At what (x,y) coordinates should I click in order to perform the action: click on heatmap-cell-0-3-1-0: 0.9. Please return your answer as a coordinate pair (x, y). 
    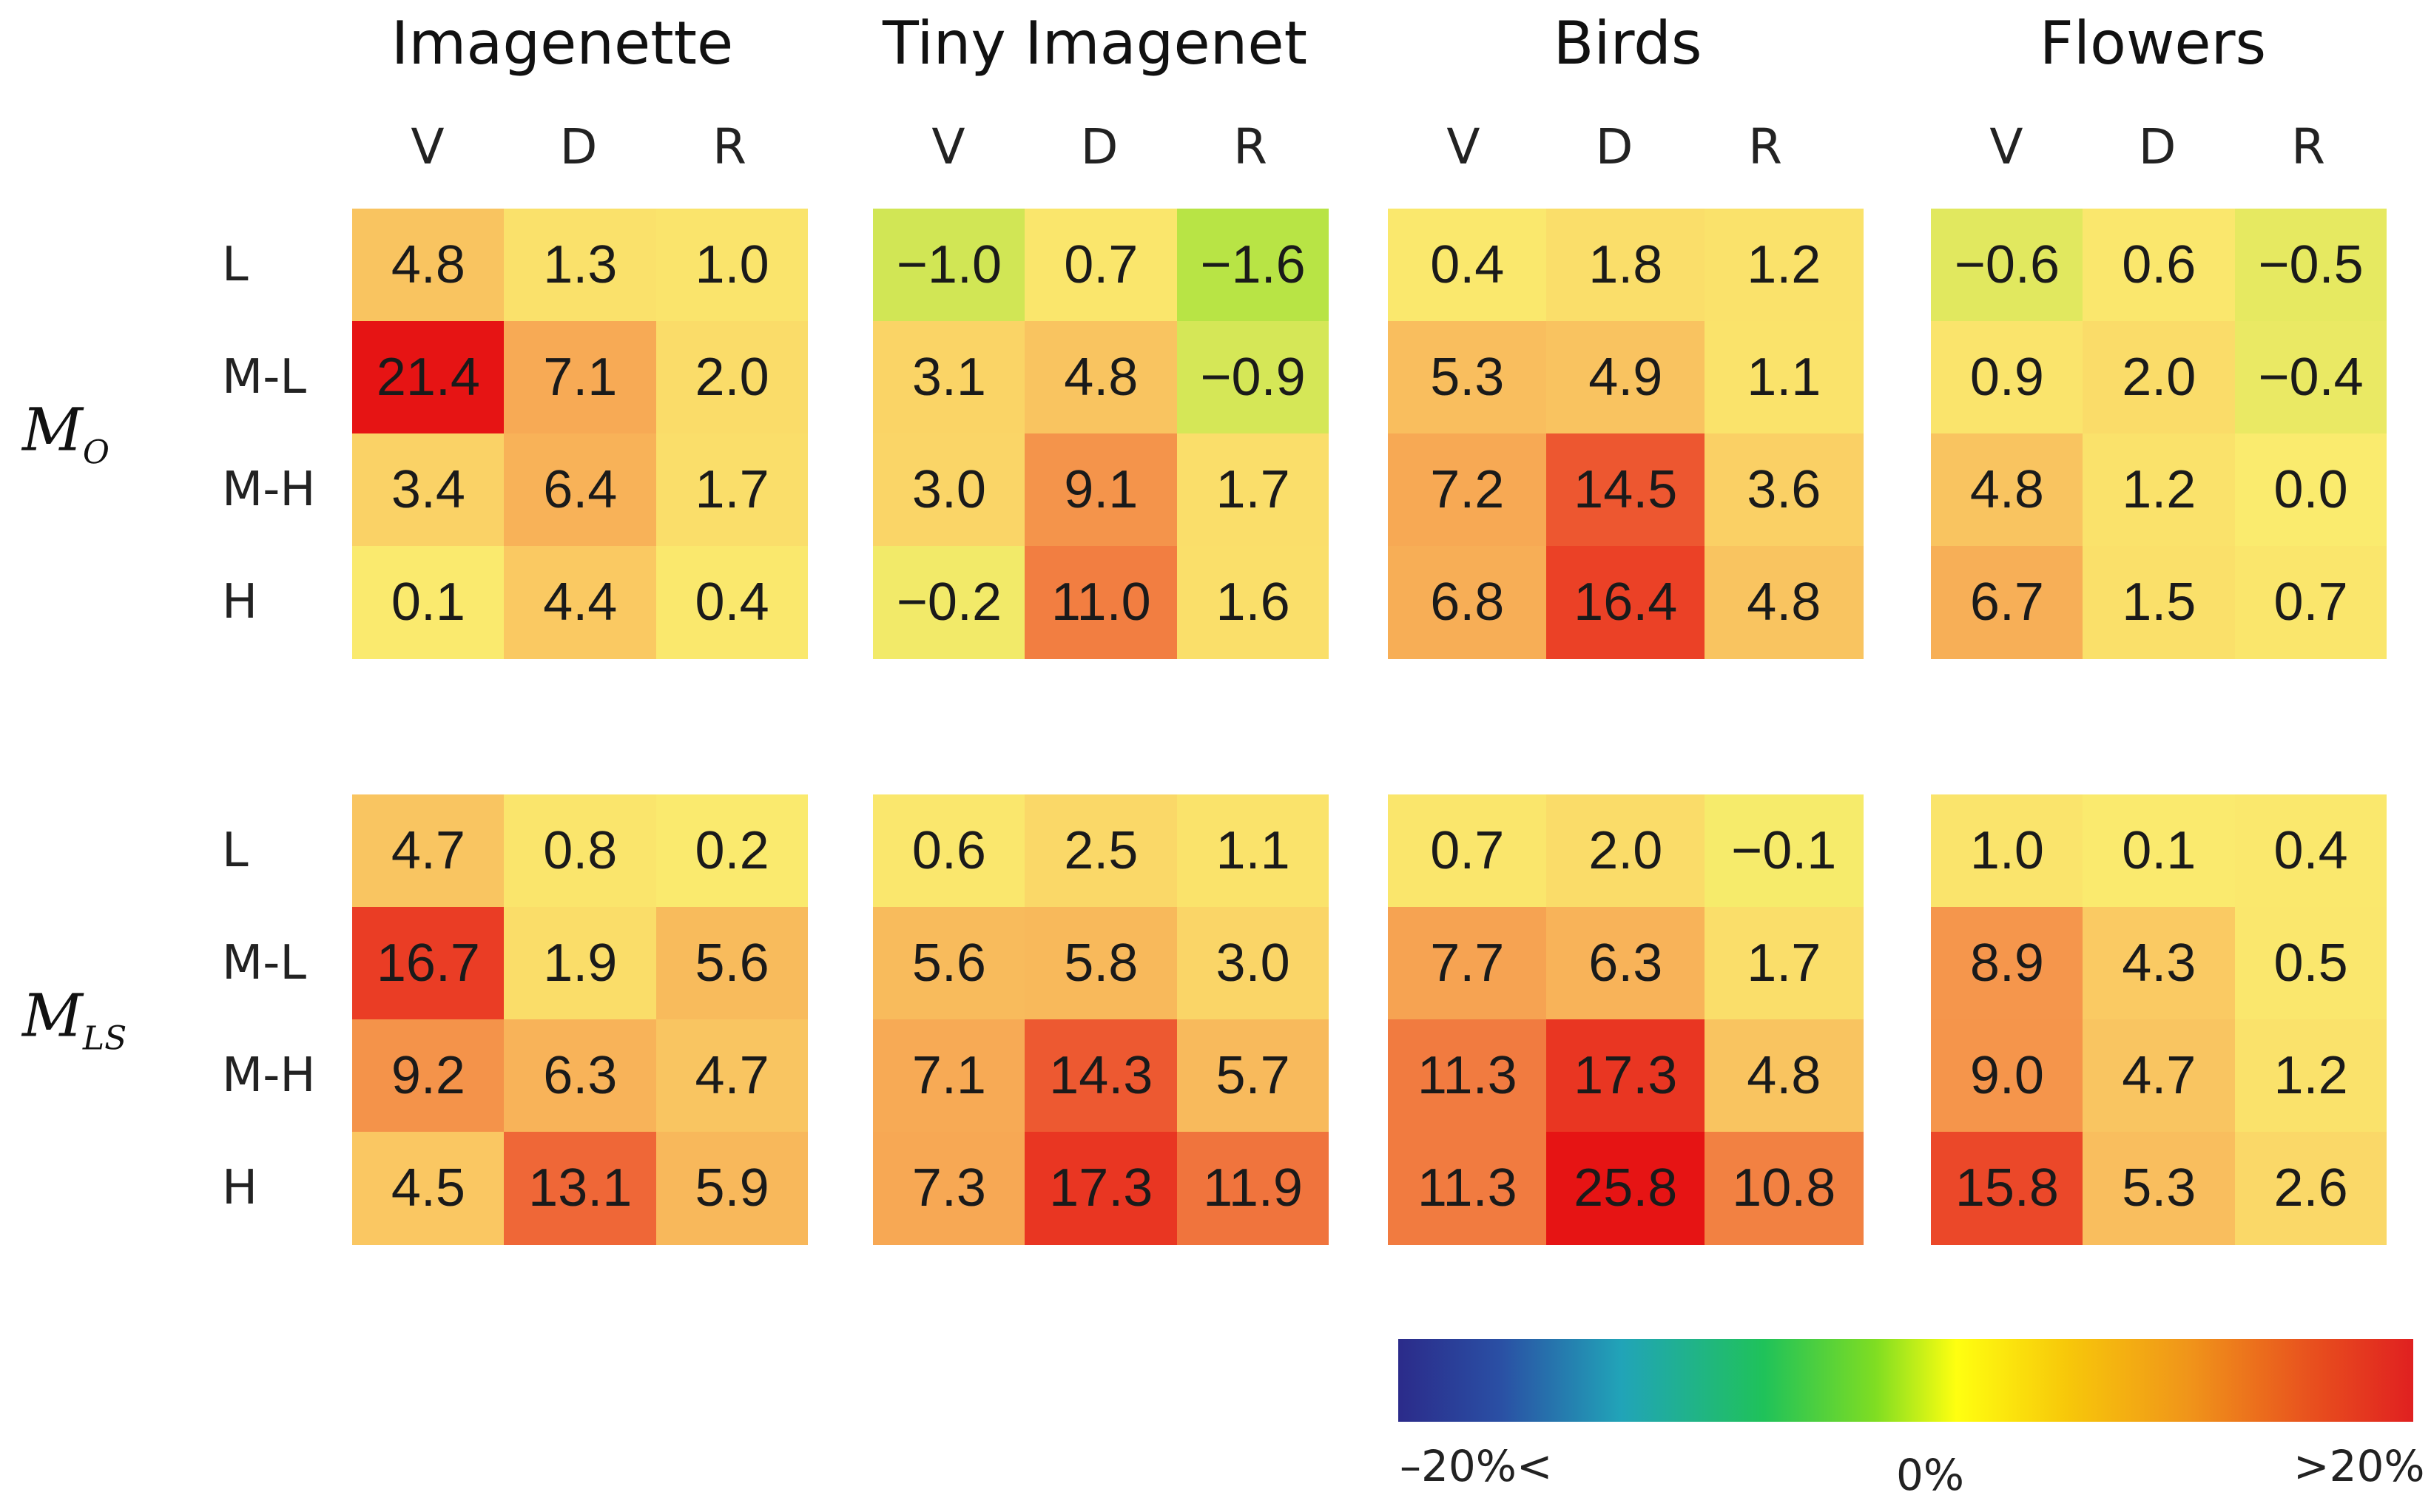
    Looking at the image, I should click on (2007, 377).